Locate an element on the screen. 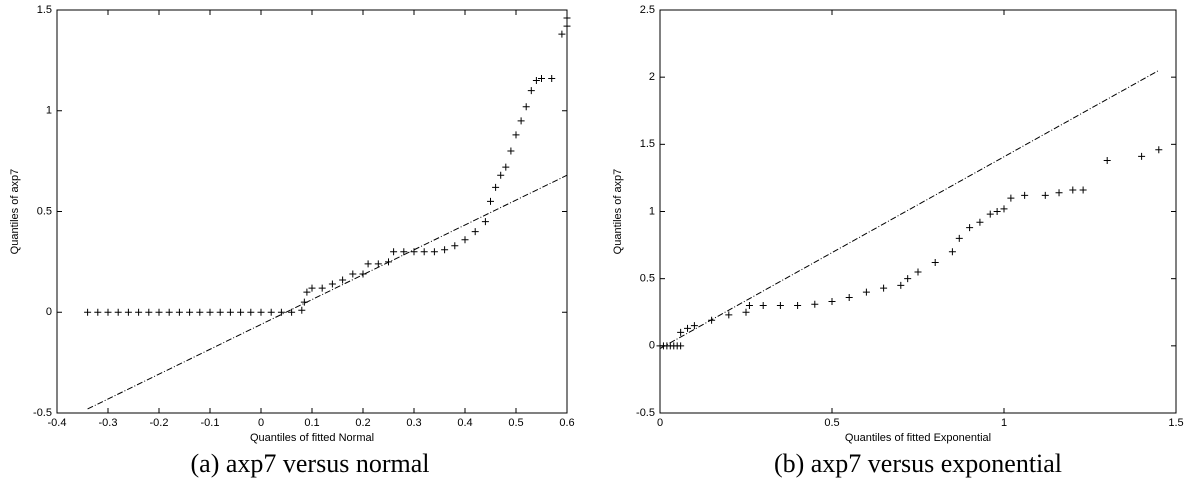 The width and height of the screenshot is (1192, 498). x-tick-label: 1 is located at coordinates (1004, 423).